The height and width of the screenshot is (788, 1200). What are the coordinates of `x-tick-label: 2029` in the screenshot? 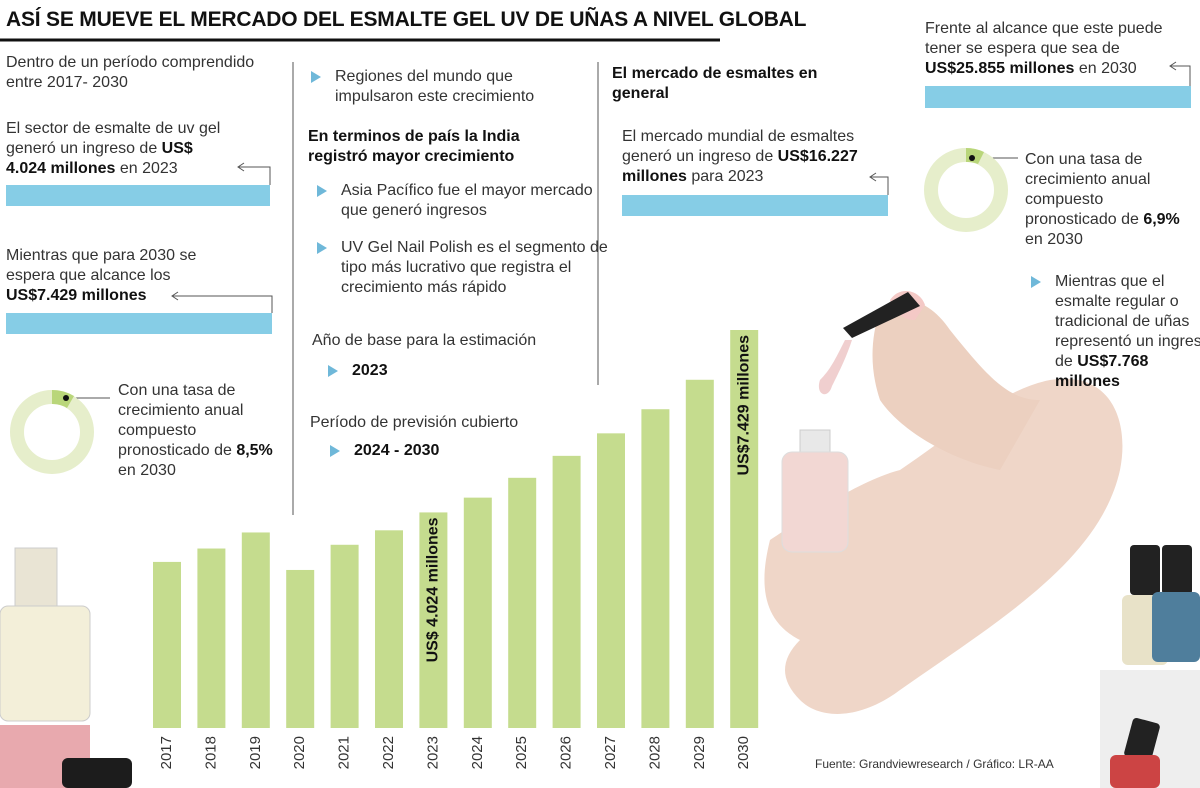 It's located at (699, 752).